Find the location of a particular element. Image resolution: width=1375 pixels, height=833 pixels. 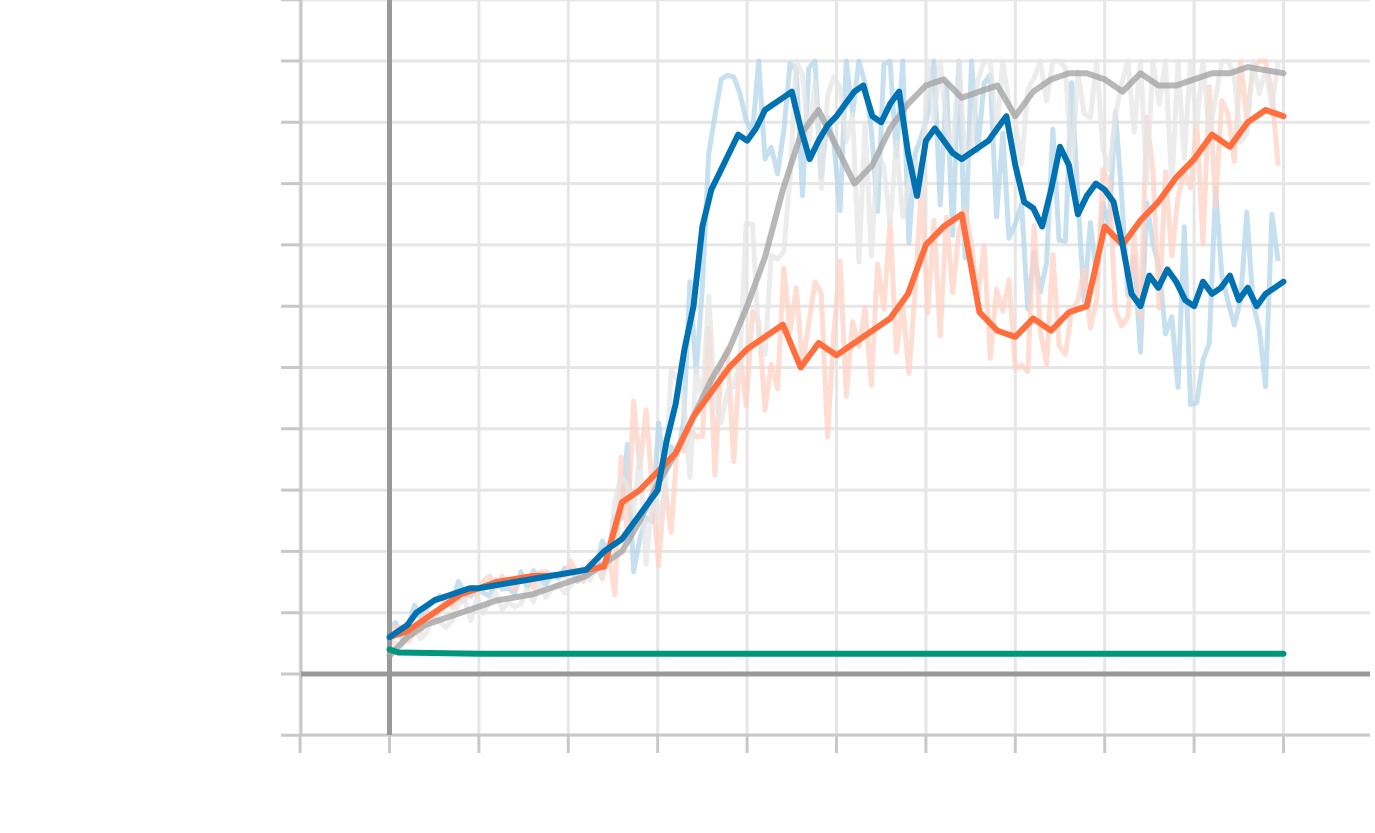

series-line-series_d is located at coordinates (836, 651).